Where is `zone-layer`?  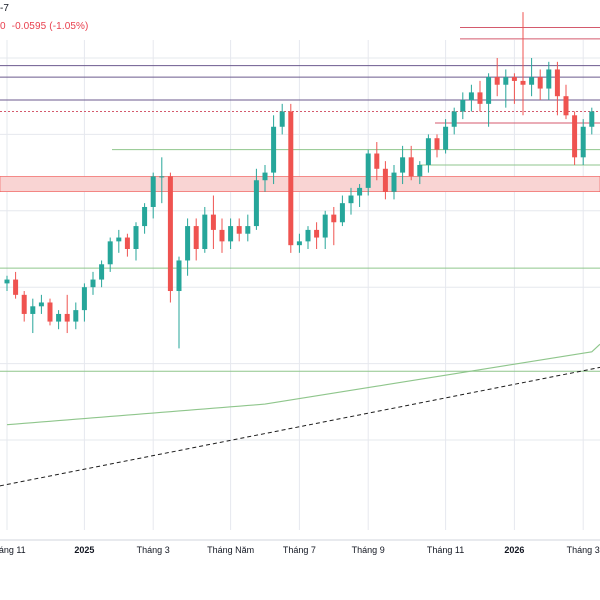
zone-layer is located at coordinates (300, 184).